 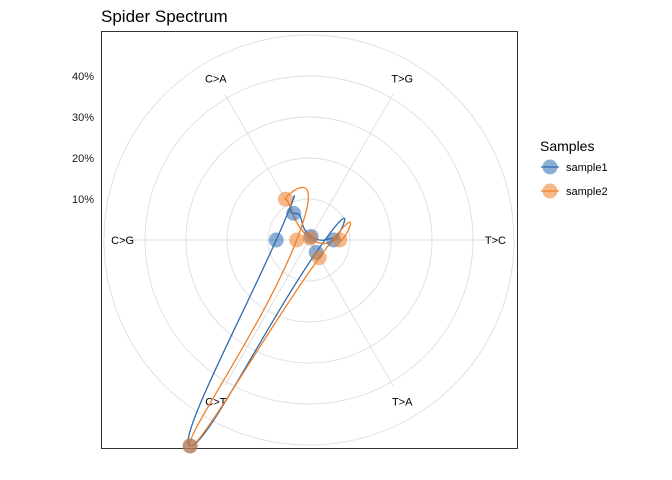 I want to click on category-label: C>A, so click(x=216, y=80).